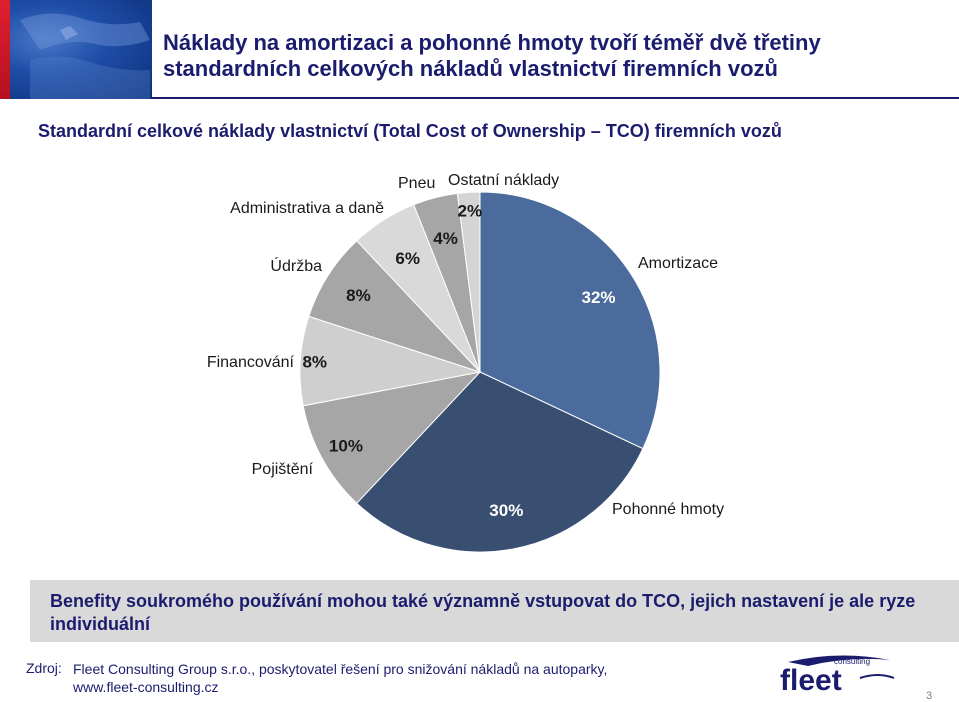  Describe the element at coordinates (470, 210) in the screenshot. I see `pie-percent-label: 2%` at that location.